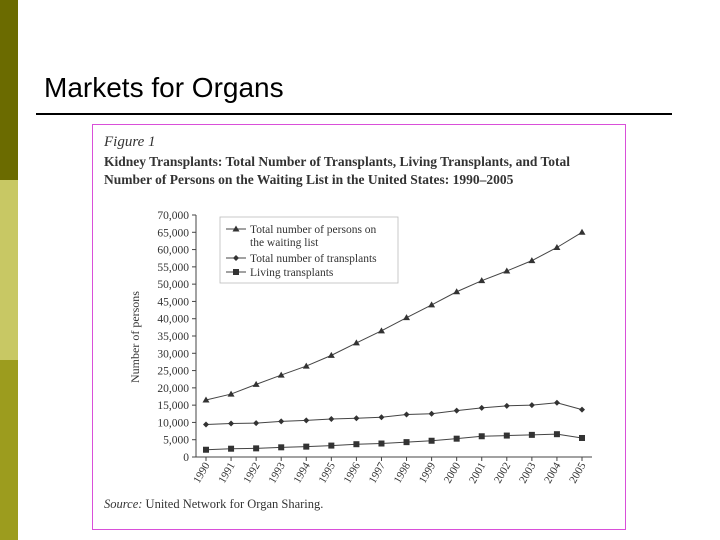 This screenshot has height=540, width=720. I want to click on x-tick-label: 1993, so click(277, 472).